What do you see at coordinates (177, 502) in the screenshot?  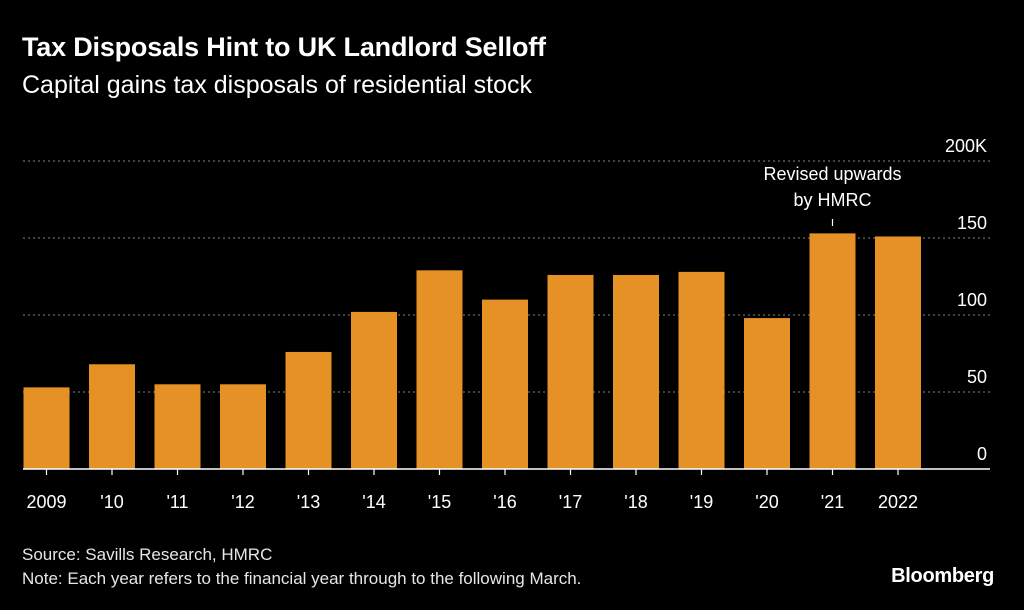 I see `x-tick-label: '11` at bounding box center [177, 502].